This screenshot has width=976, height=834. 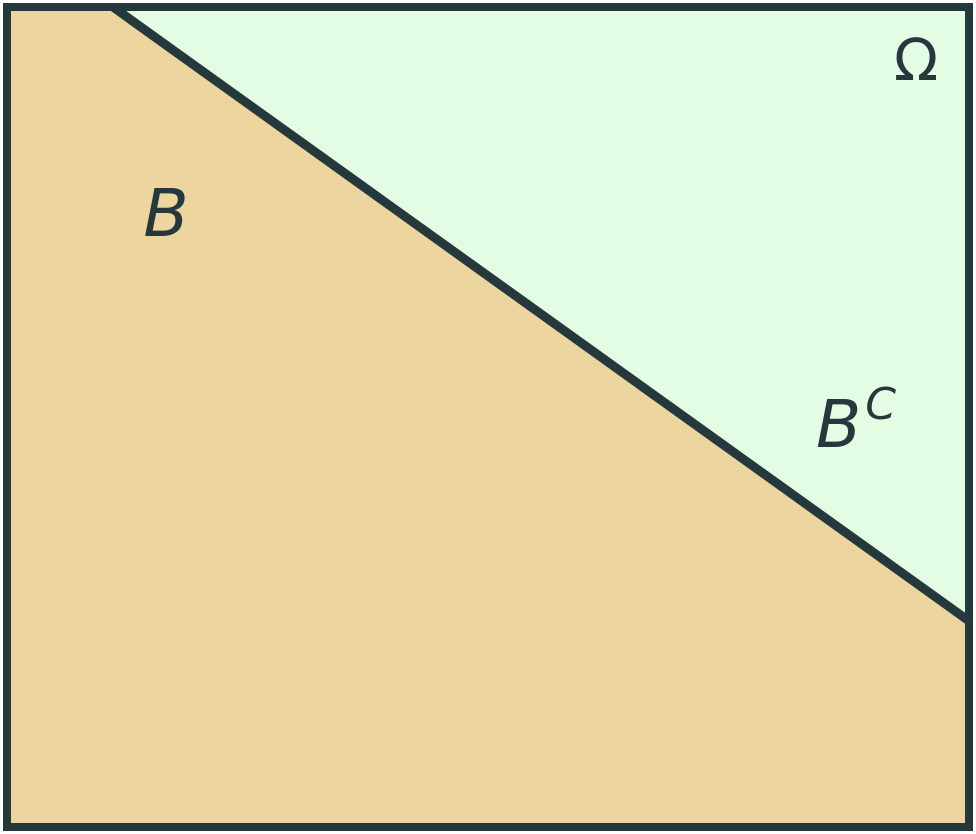 What do you see at coordinates (916, 60) in the screenshot?
I see `universe-label: Ω` at bounding box center [916, 60].